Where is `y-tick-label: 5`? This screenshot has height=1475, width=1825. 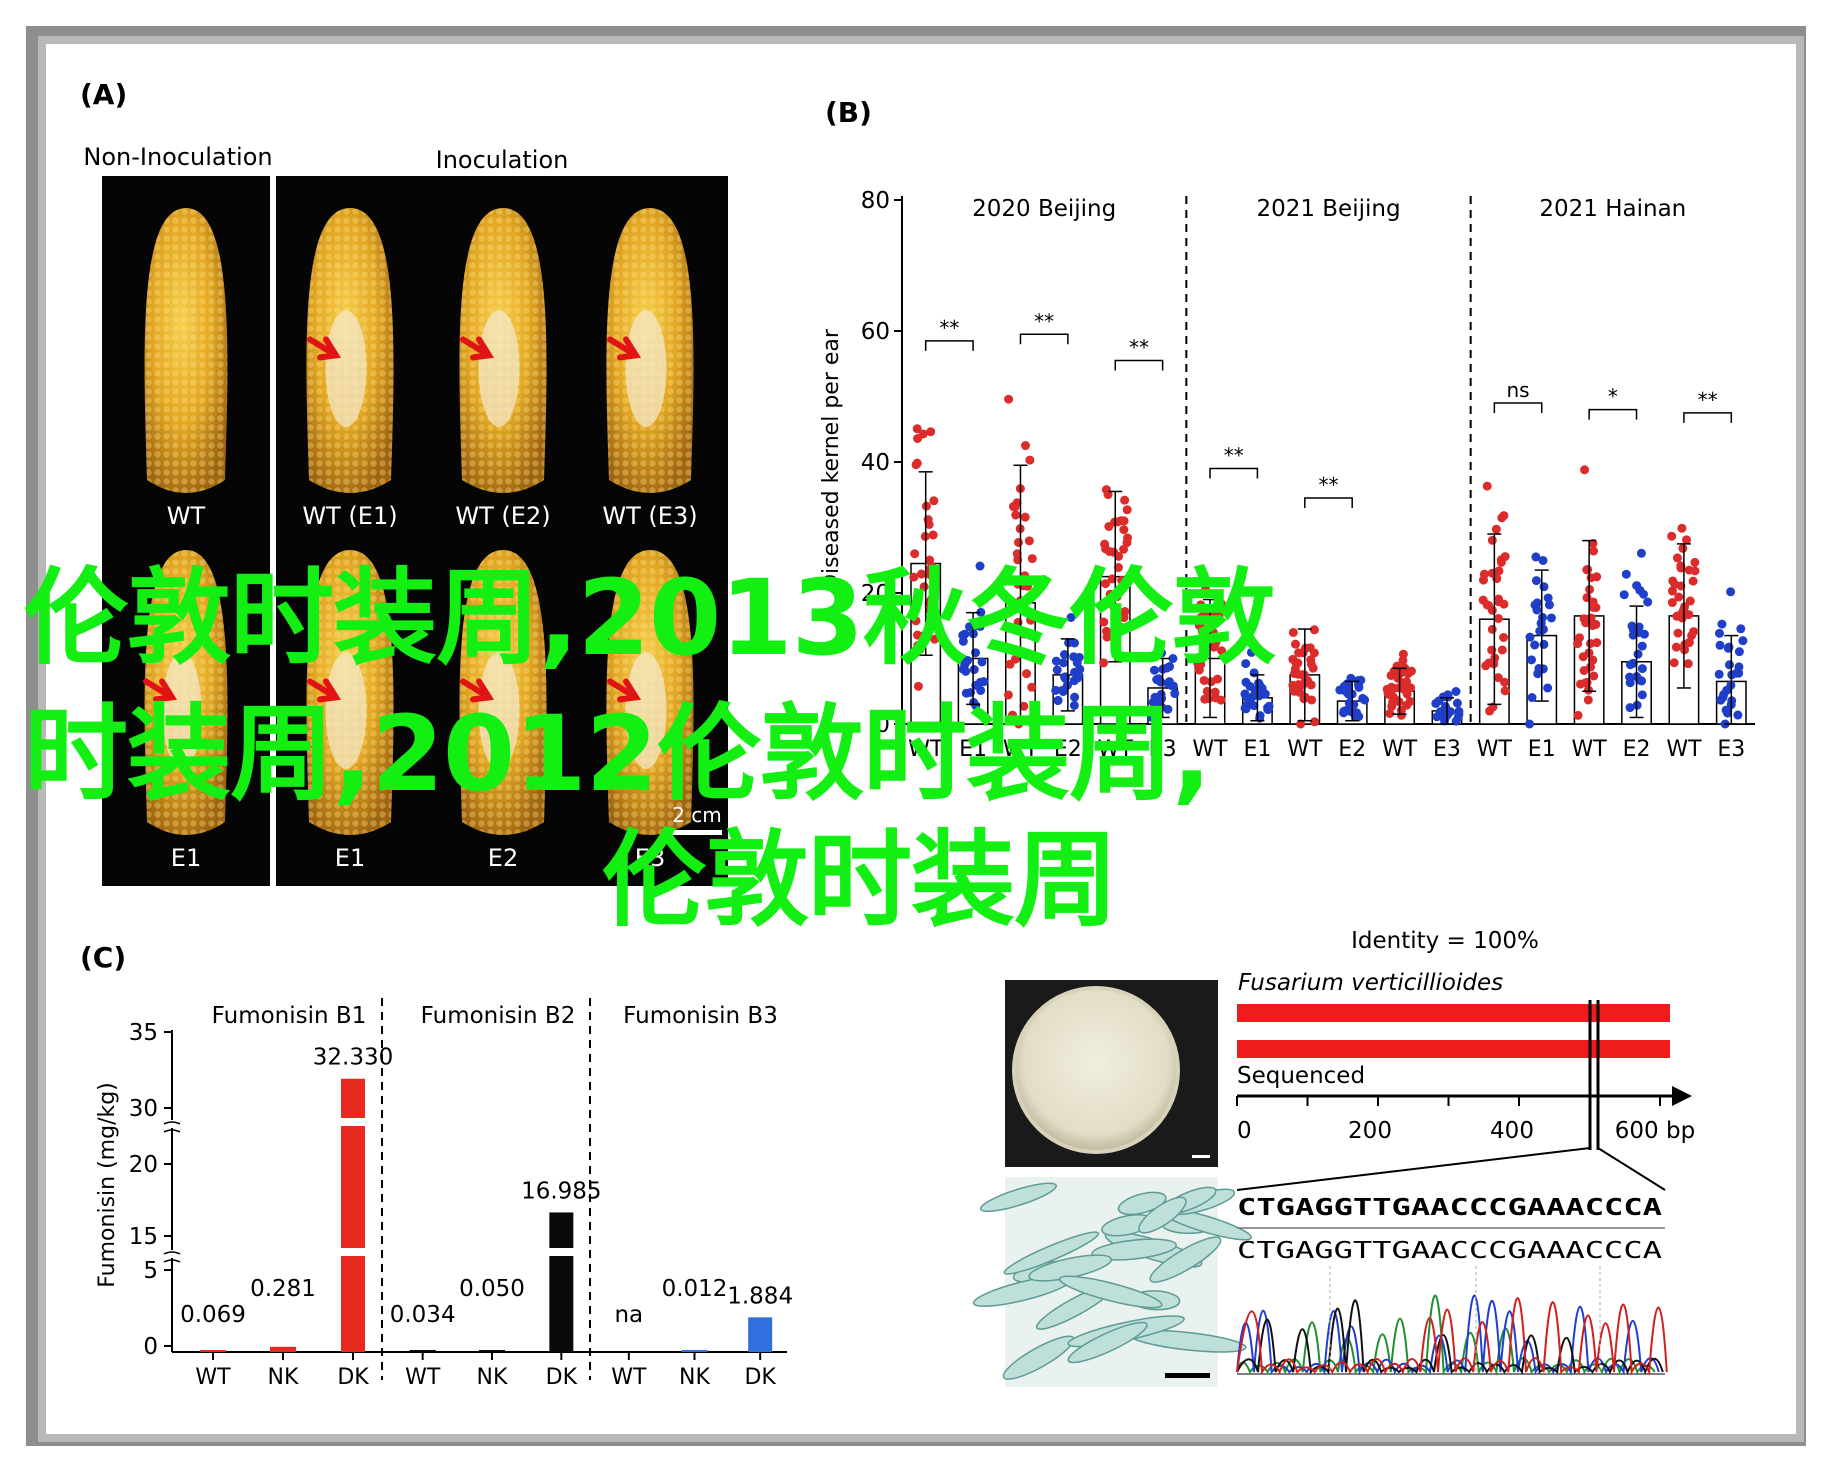
y-tick-label: 5 is located at coordinates (150, 1271).